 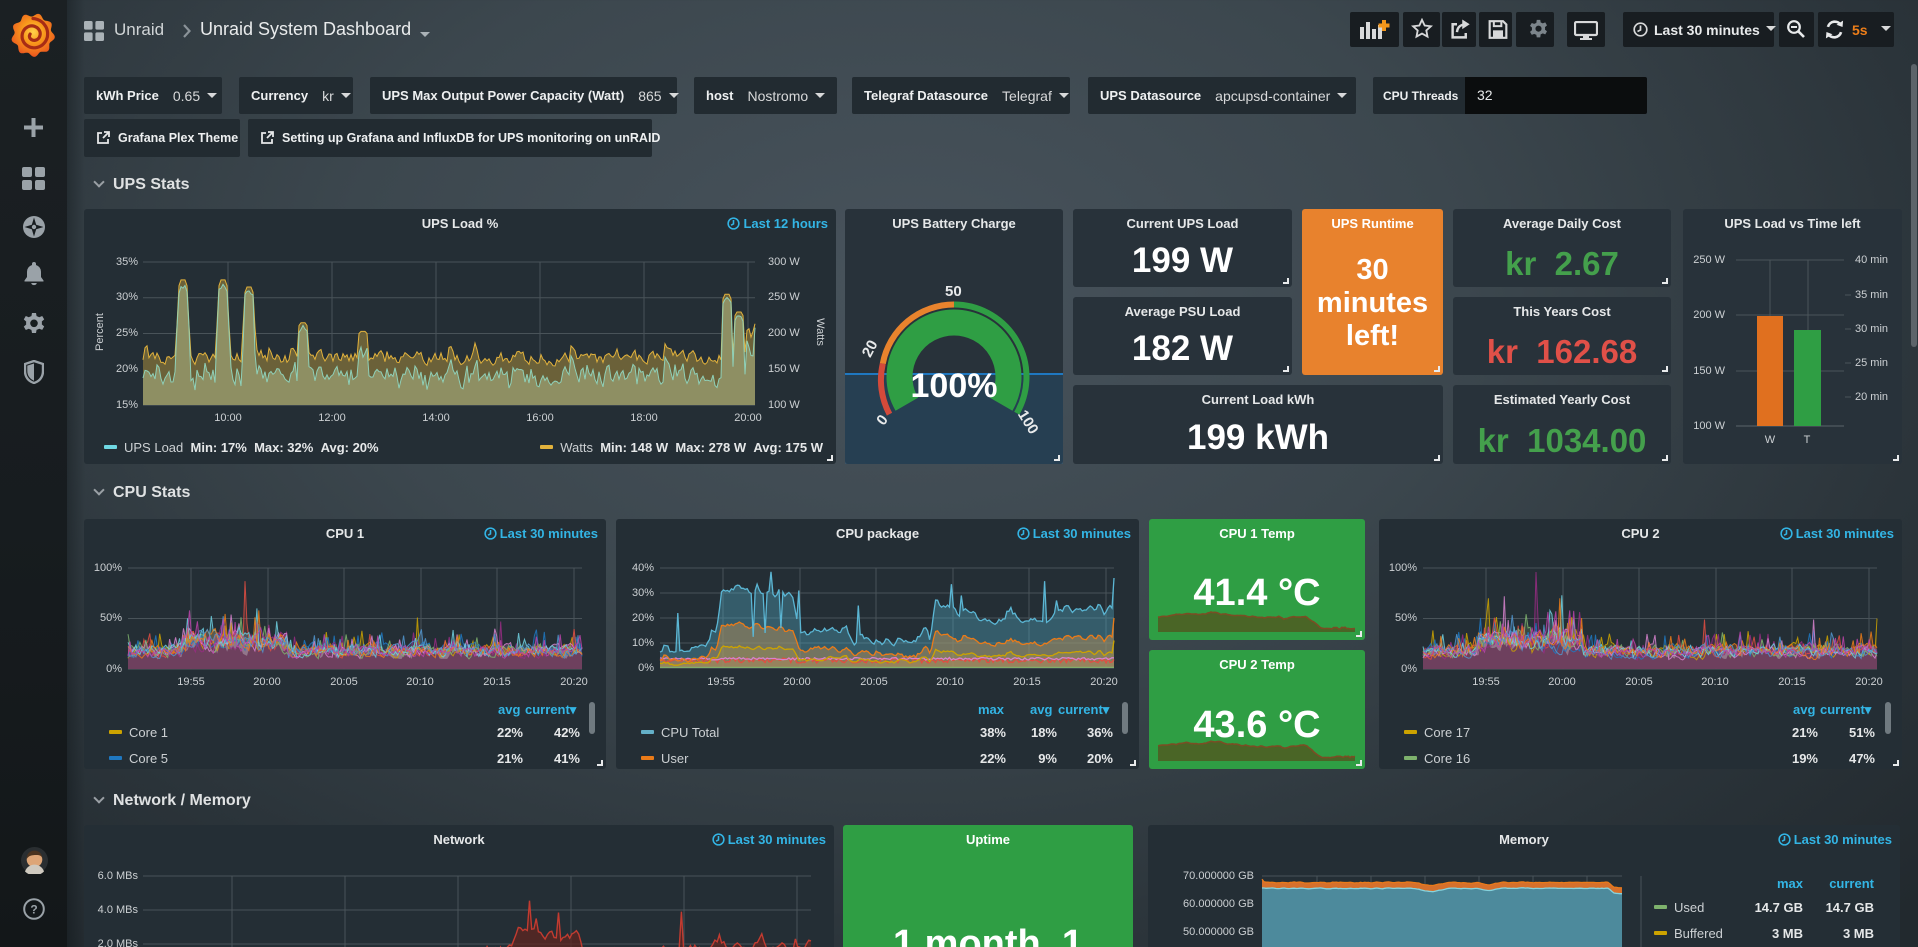 I want to click on svg-text: 50, so click(x=953, y=291).